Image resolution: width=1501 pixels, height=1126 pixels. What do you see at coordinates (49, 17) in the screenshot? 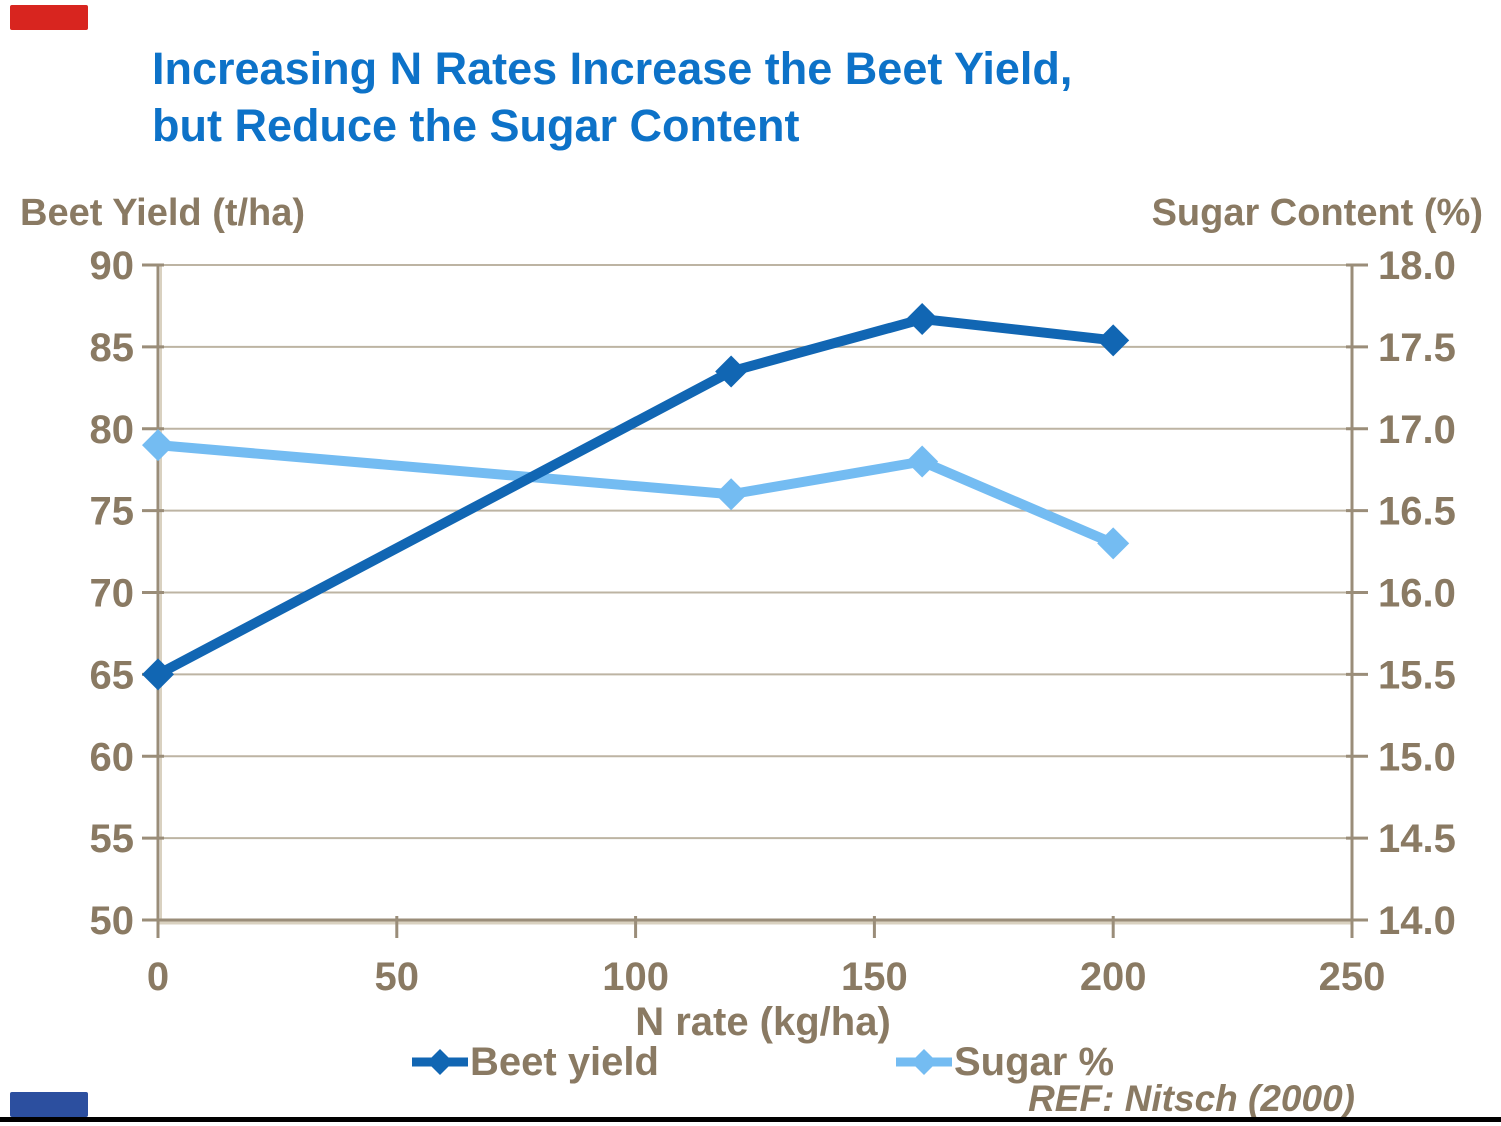
I see `top-left-accent-bar` at bounding box center [49, 17].